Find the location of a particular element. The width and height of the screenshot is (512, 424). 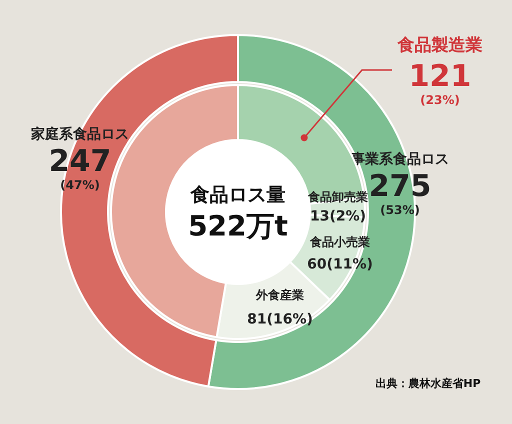

data-label: 81(16%) is located at coordinates (280, 320).